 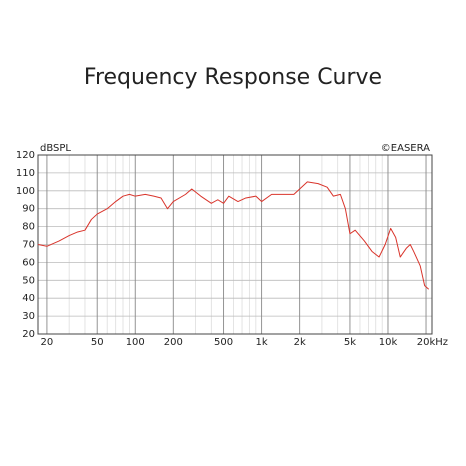 What do you see at coordinates (28, 334) in the screenshot?
I see `y-tick-label: 20` at bounding box center [28, 334].